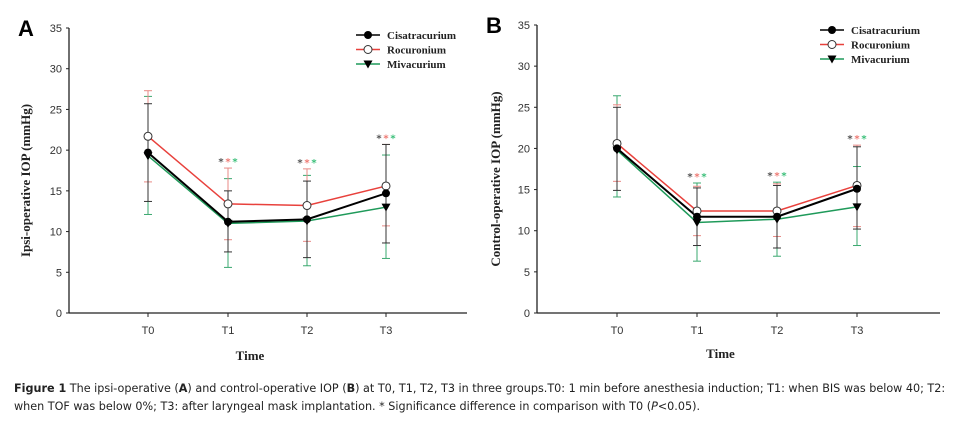 The image size is (964, 428). What do you see at coordinates (494, 25) in the screenshot?
I see `panel-label: B` at bounding box center [494, 25].